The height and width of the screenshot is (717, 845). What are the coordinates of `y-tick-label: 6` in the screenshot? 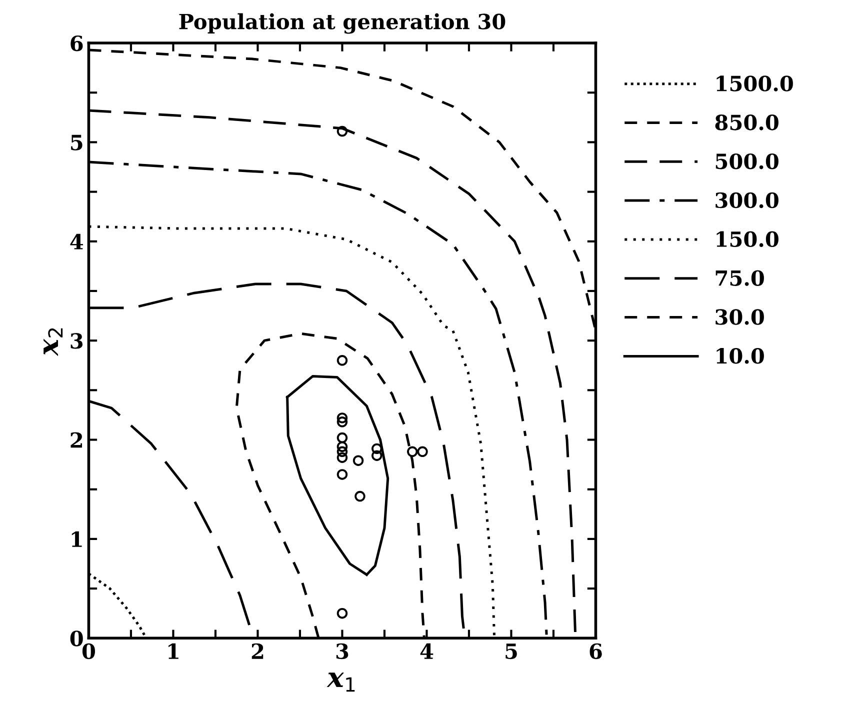 It's located at (76, 43).